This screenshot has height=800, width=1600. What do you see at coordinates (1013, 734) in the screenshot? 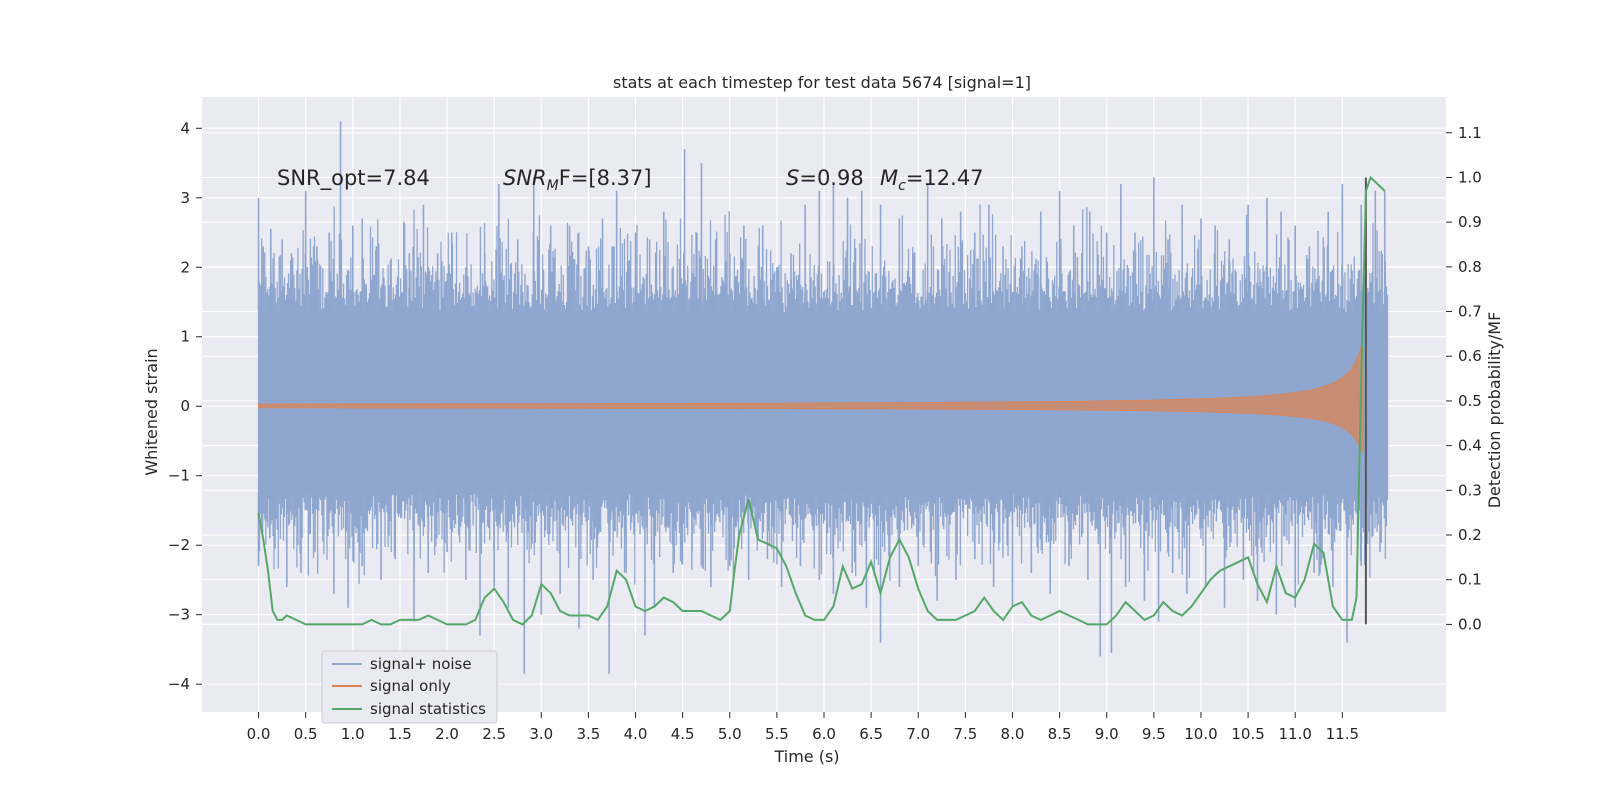
I see `x-tick-label: 8.0` at bounding box center [1013, 734].